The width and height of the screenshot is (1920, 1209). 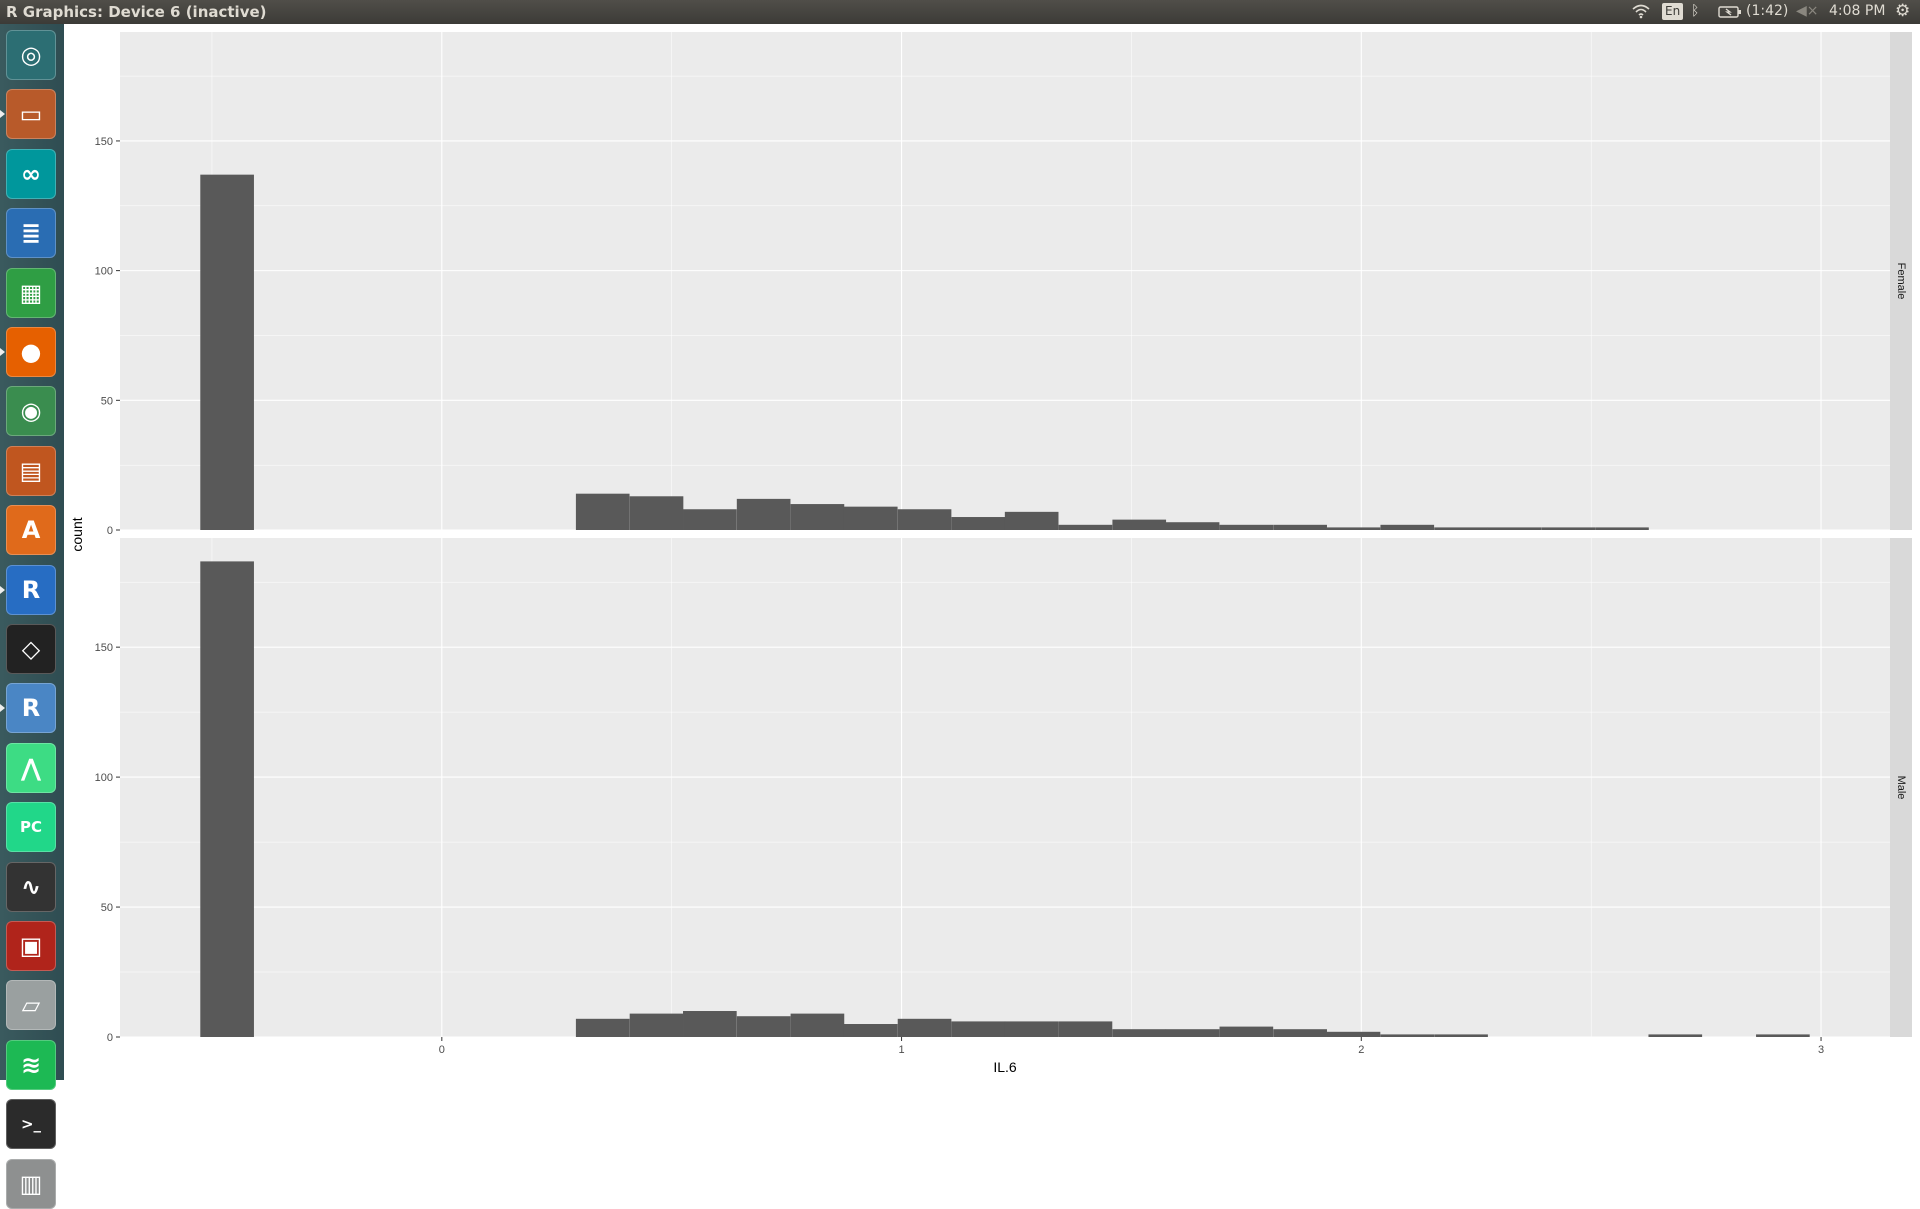 What do you see at coordinates (31, 411) in the screenshot?
I see `chrome-icon: ◉` at bounding box center [31, 411].